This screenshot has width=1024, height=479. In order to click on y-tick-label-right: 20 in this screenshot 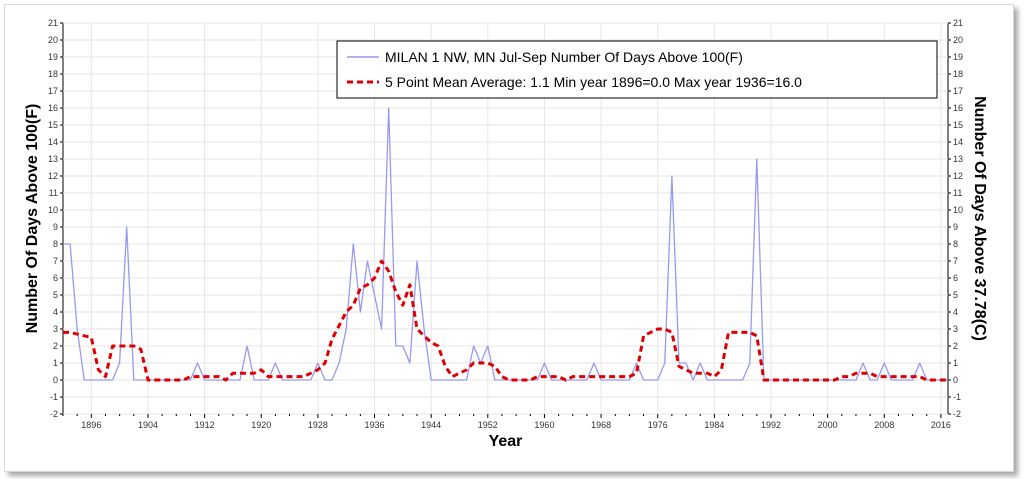, I will do `click(958, 40)`.